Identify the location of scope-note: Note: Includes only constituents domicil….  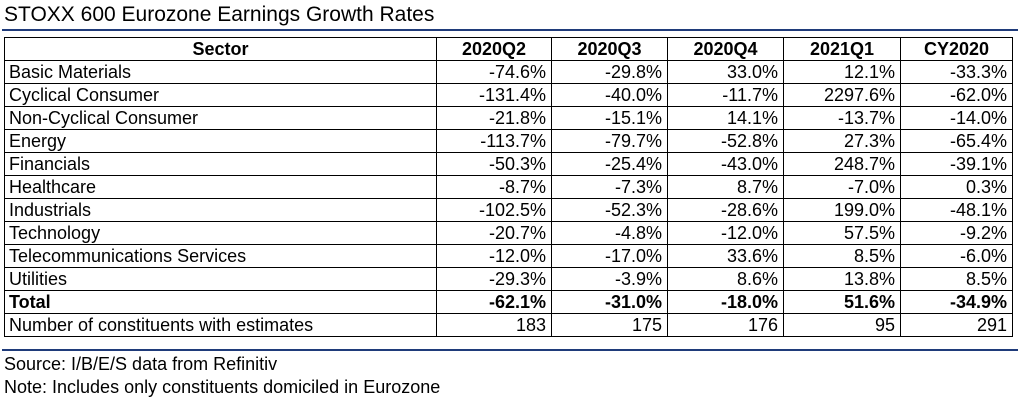
(222, 387).